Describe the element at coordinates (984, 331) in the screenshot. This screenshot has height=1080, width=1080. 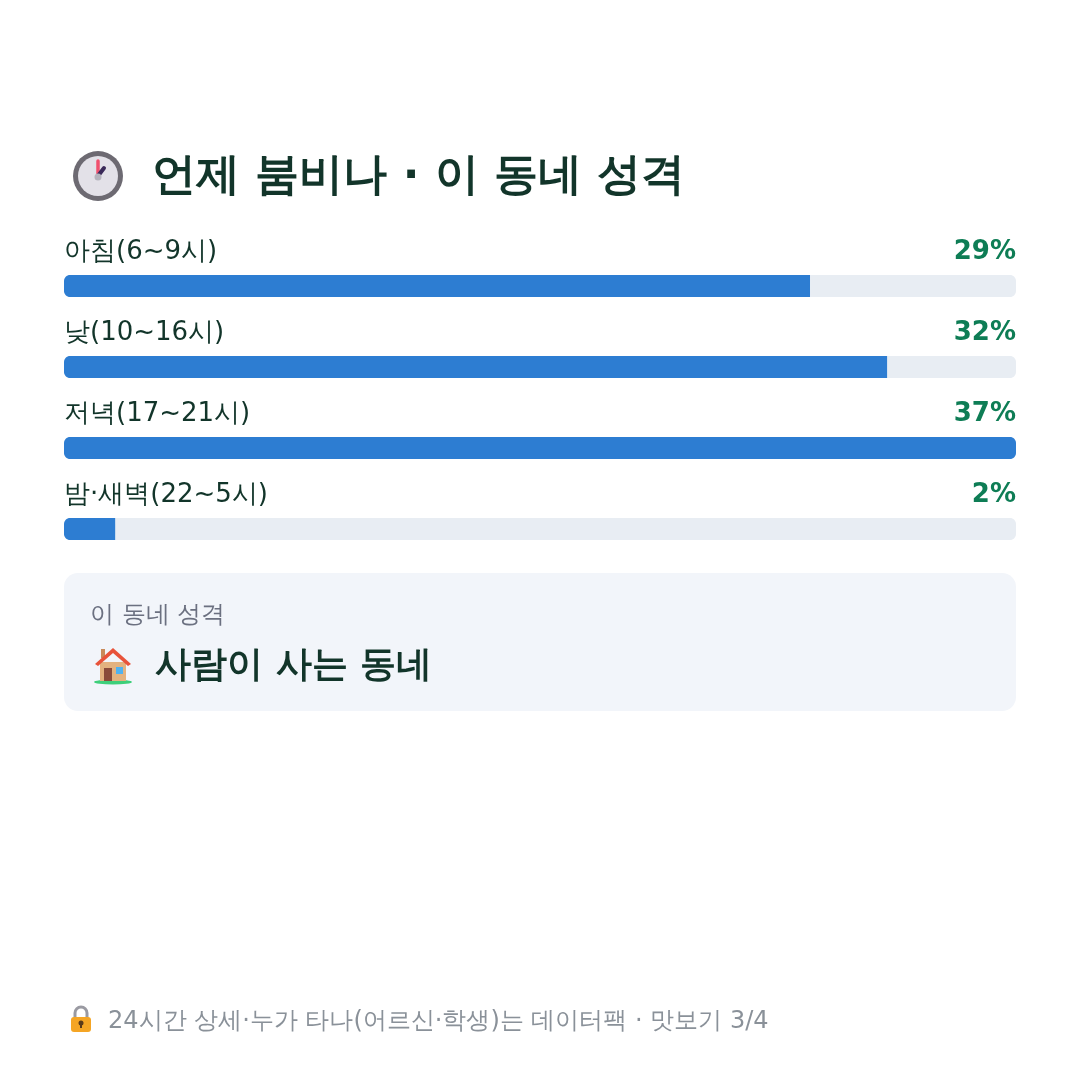
I see `data-label: 32%` at that location.